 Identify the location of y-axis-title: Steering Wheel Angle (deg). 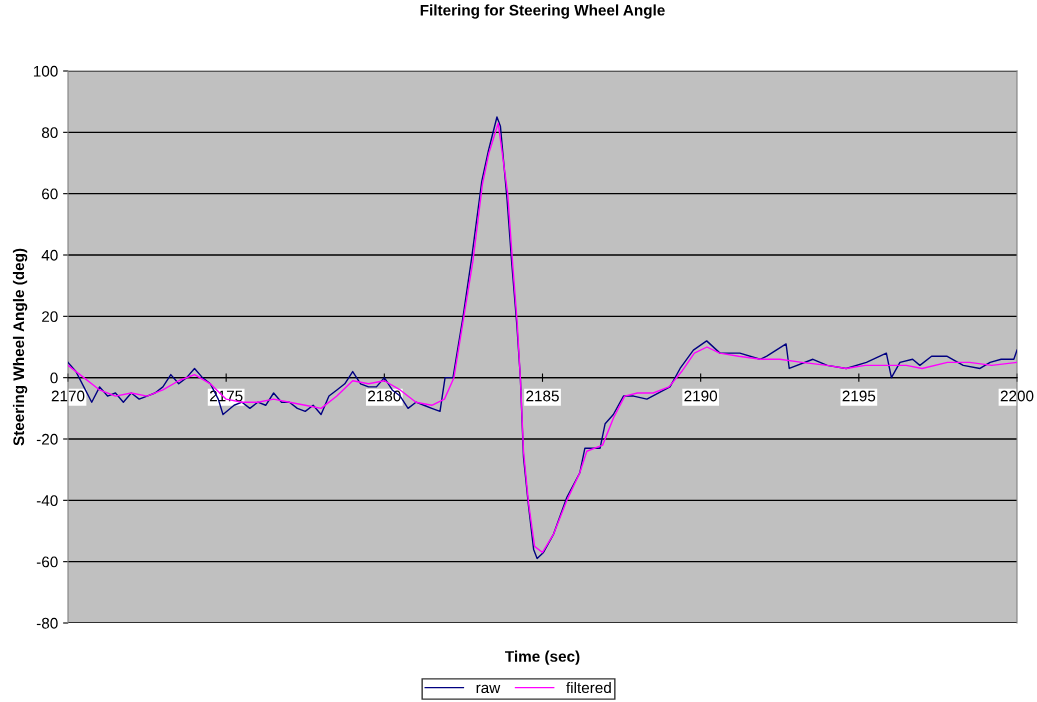
(20, 347).